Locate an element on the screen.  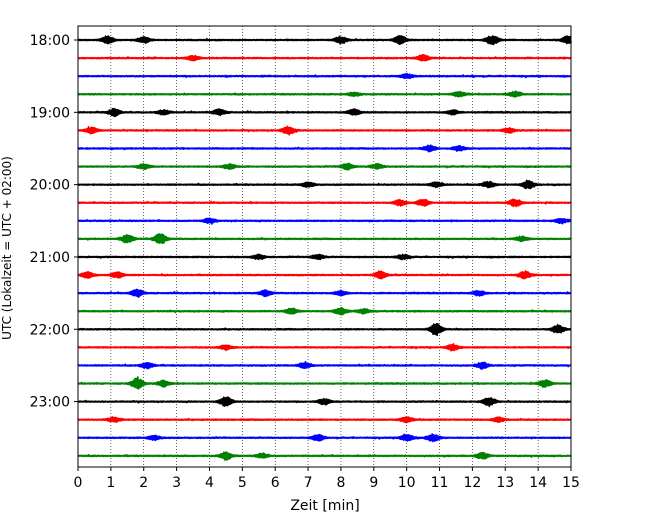
x-tick-label: 15 is located at coordinates (571, 483).